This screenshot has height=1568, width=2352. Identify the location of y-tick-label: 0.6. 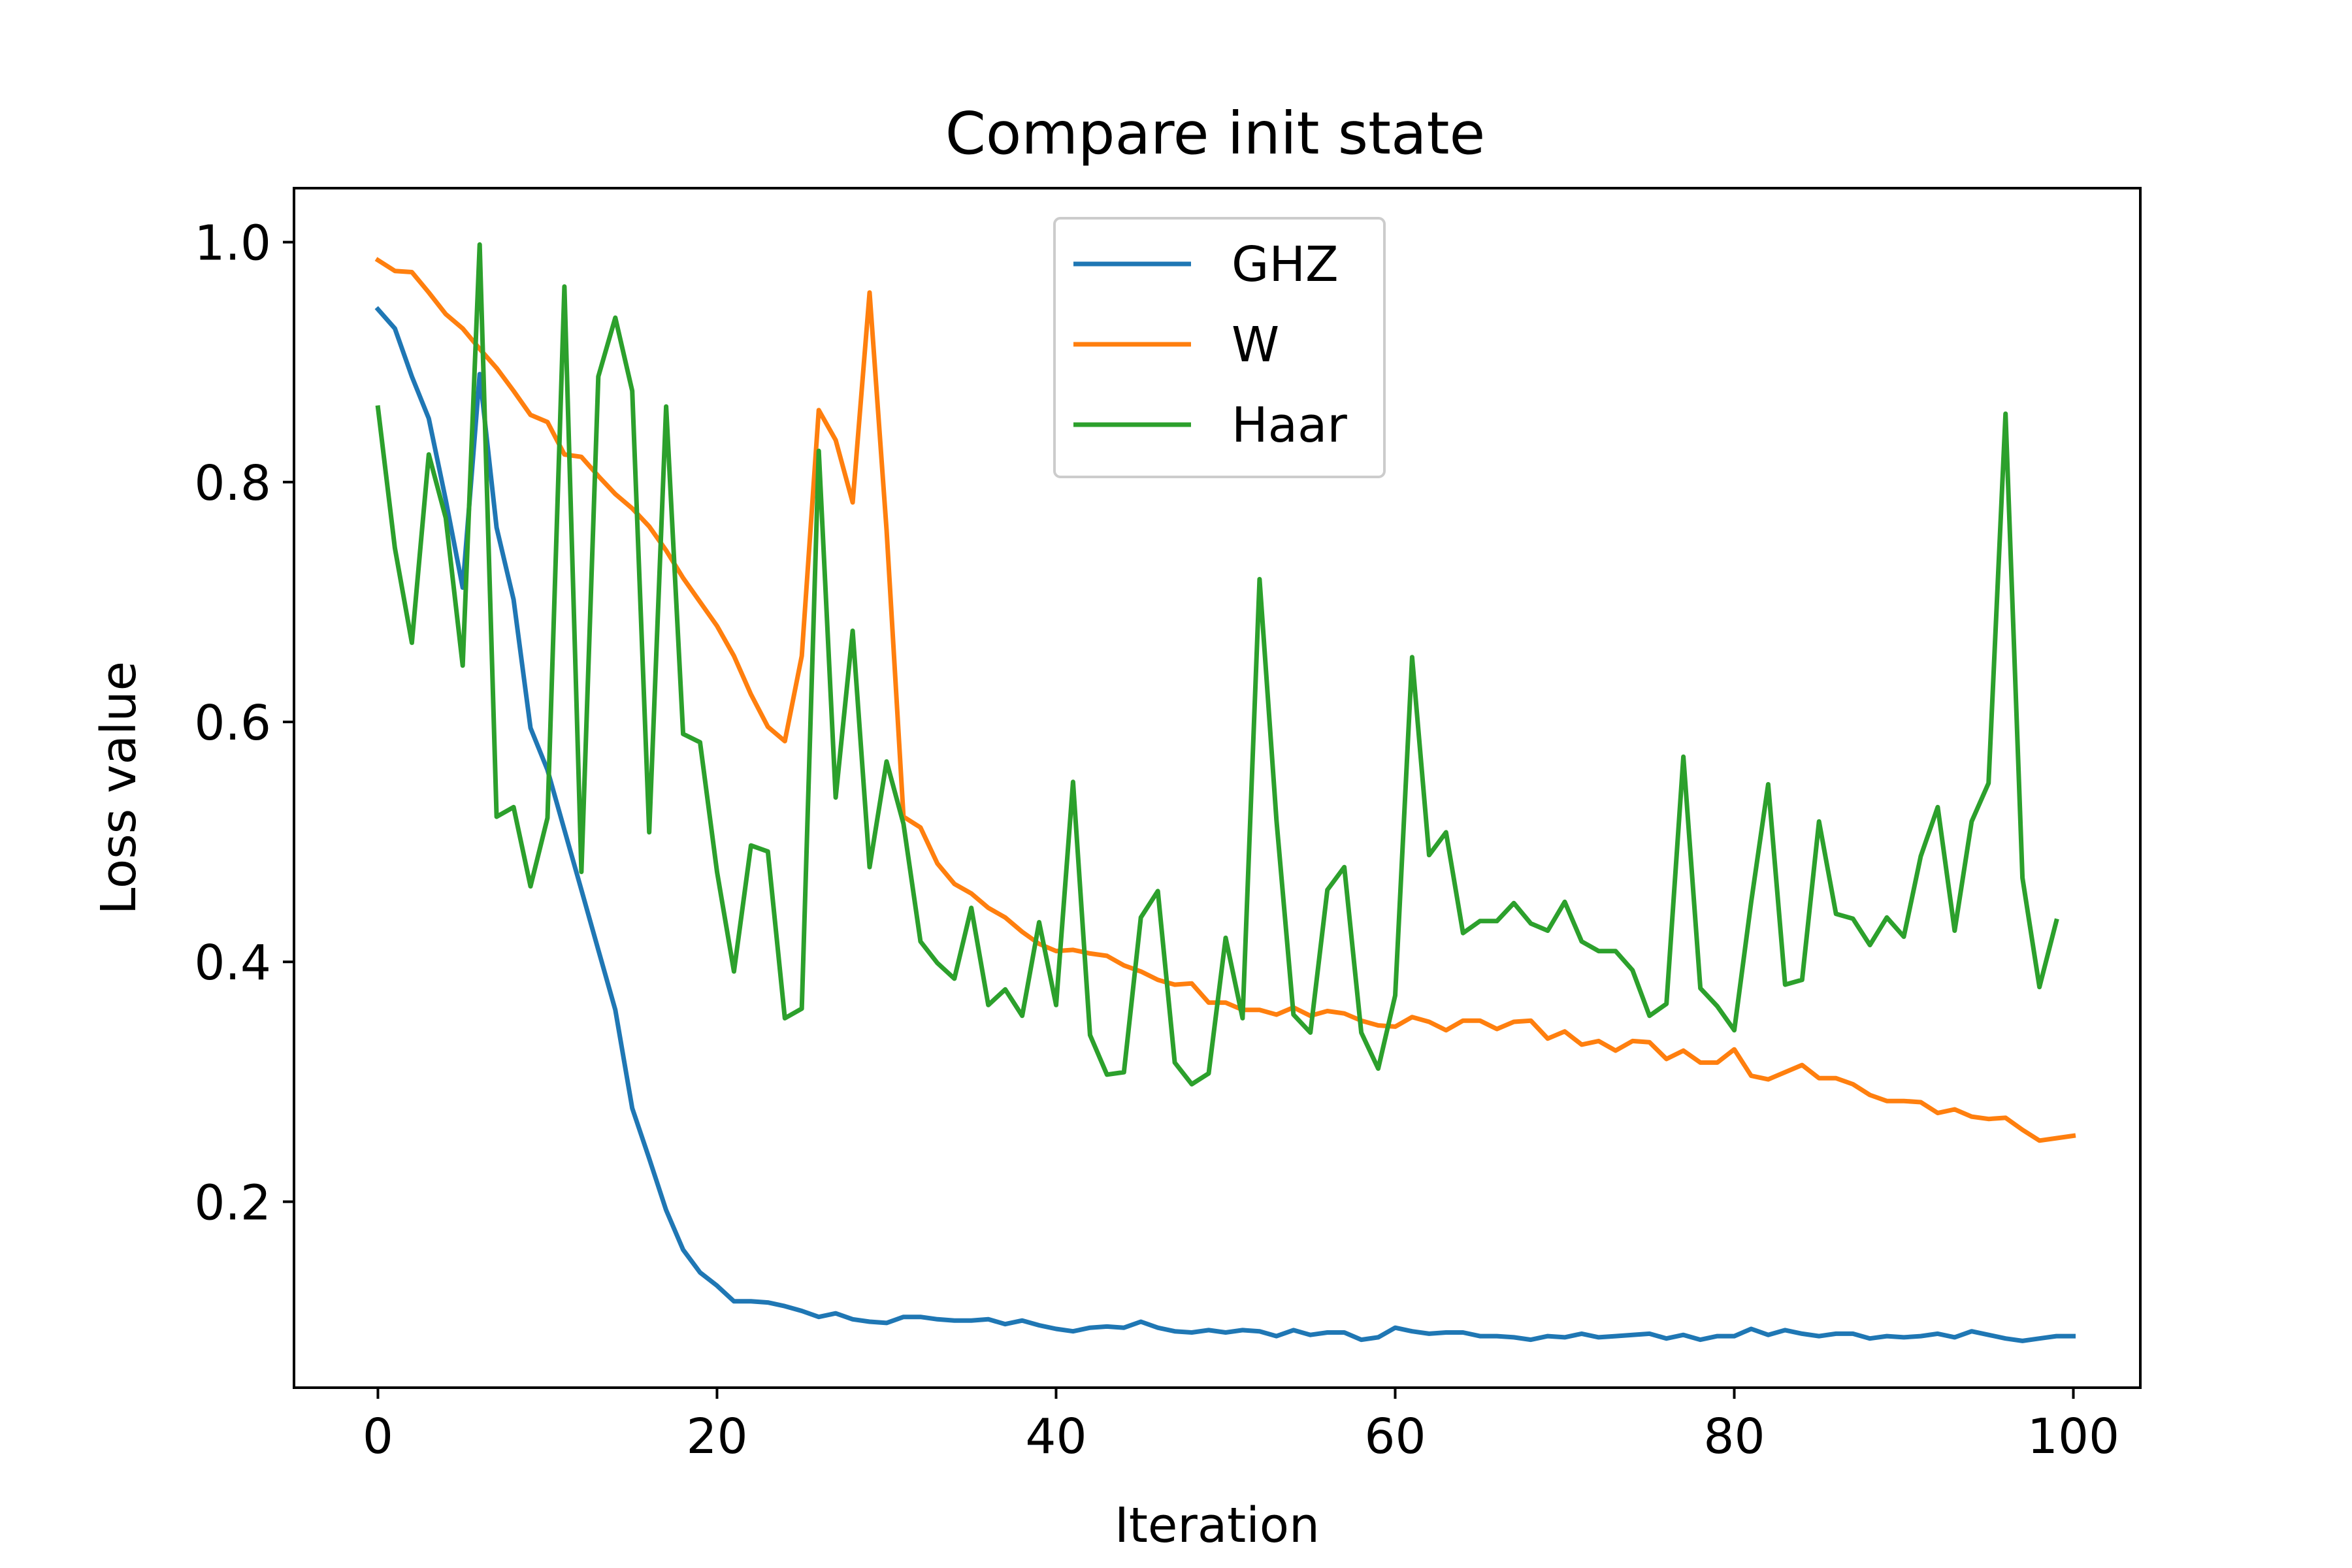
(232, 723).